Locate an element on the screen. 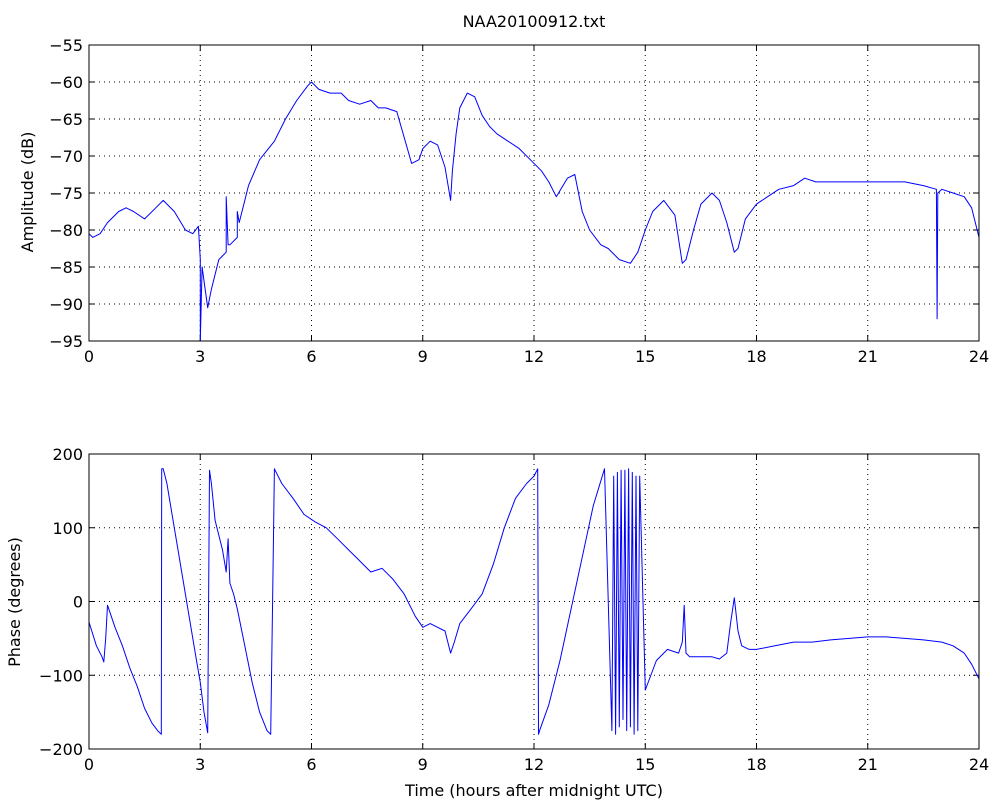 Image resolution: width=998 pixels, height=806 pixels. phase-y-axis-label: Phase (degrees) is located at coordinates (14, 602).